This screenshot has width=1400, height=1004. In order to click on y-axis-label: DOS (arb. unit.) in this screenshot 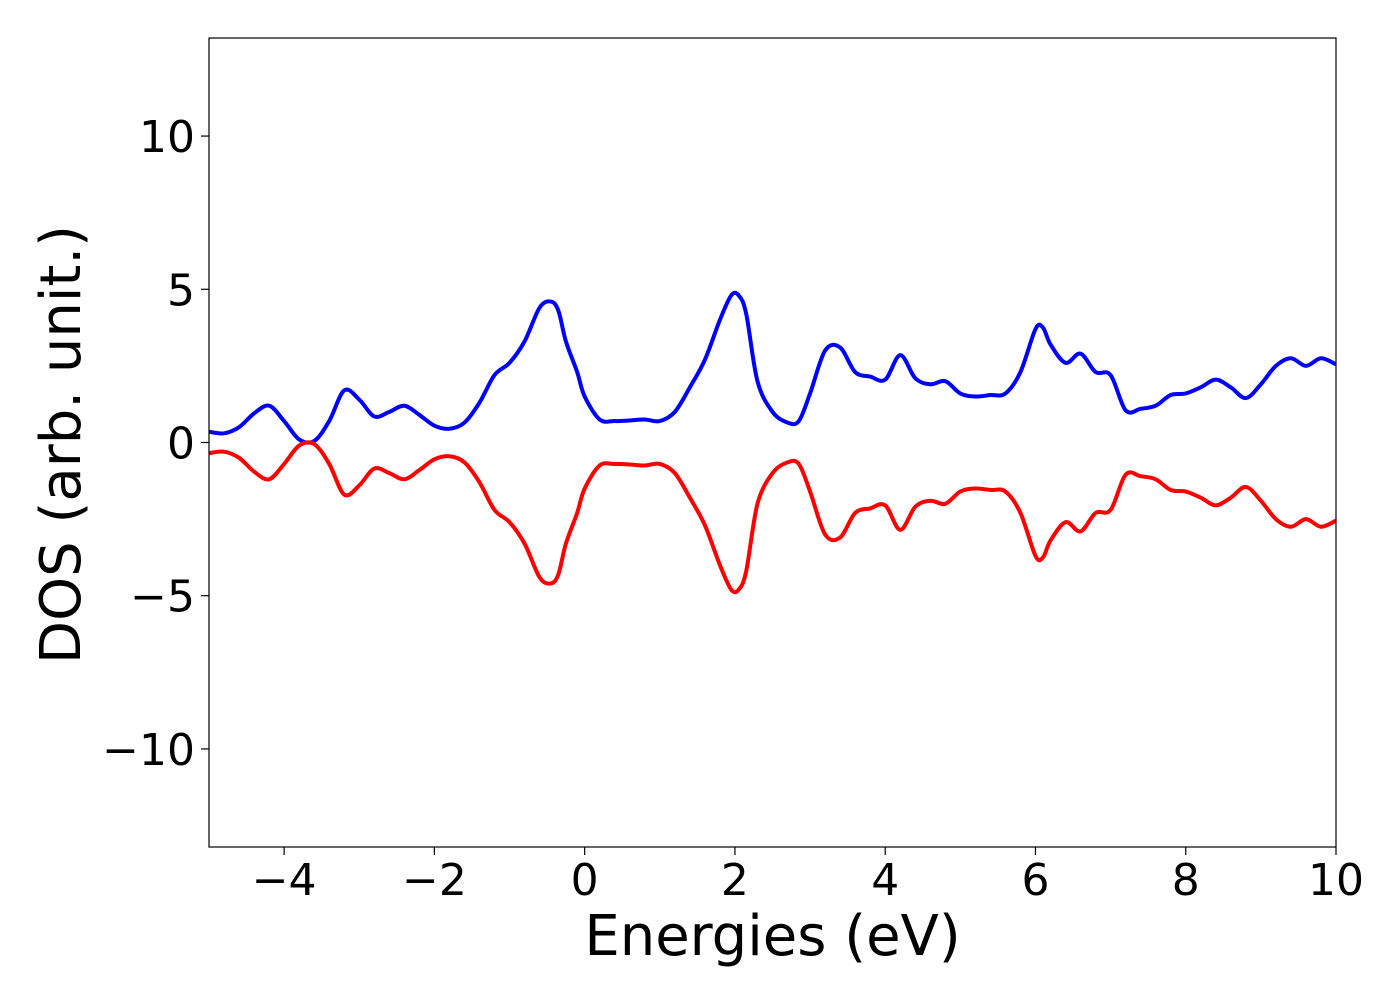, I will do `click(61, 444)`.